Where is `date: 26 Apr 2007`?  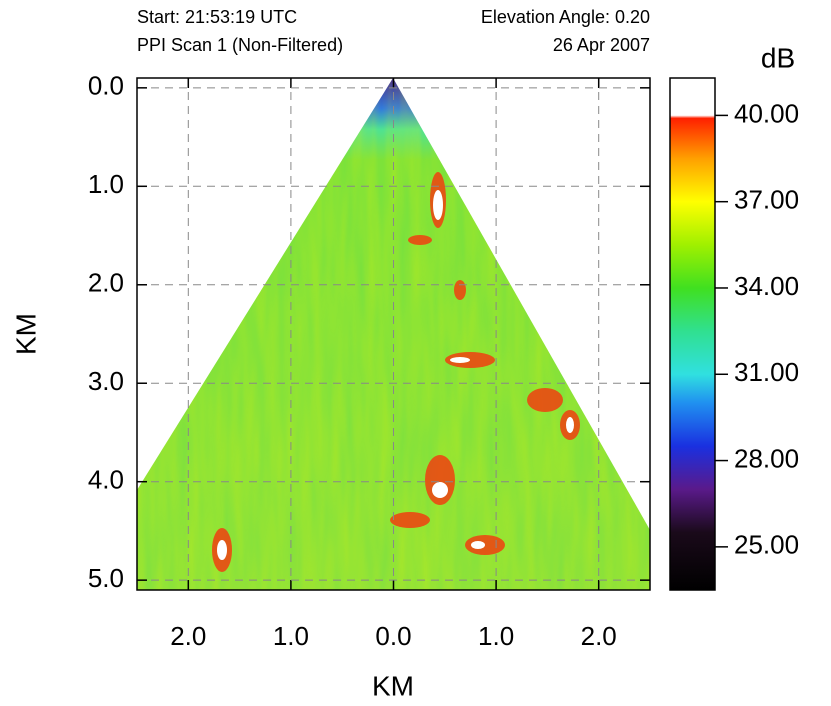 date: 26 Apr 2007 is located at coordinates (601, 45).